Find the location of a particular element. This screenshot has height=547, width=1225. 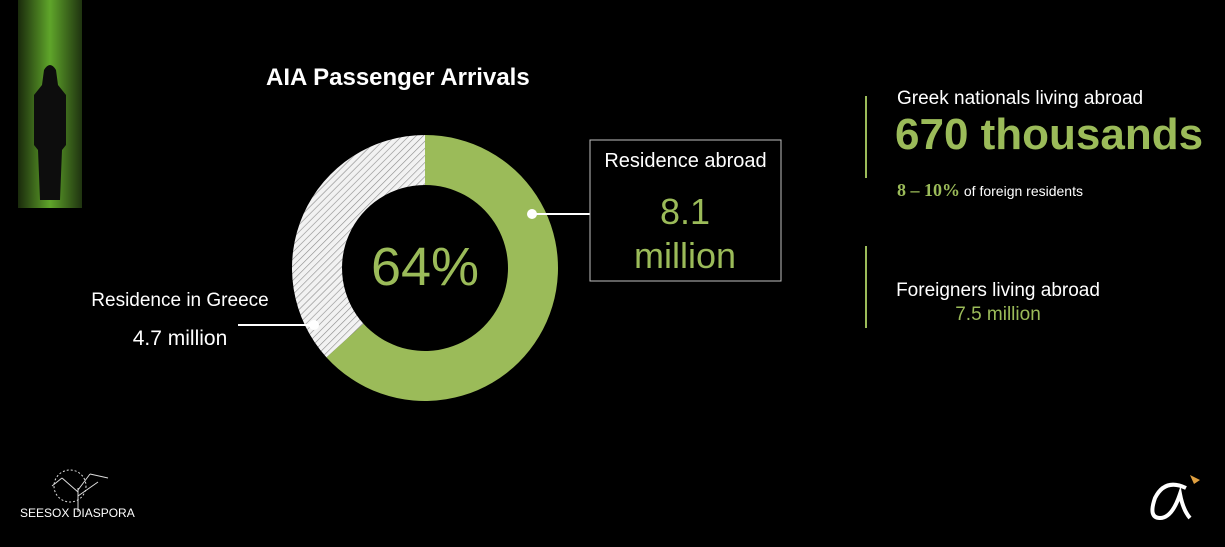

stat-note: of foreign residents is located at coordinates (1023, 191).